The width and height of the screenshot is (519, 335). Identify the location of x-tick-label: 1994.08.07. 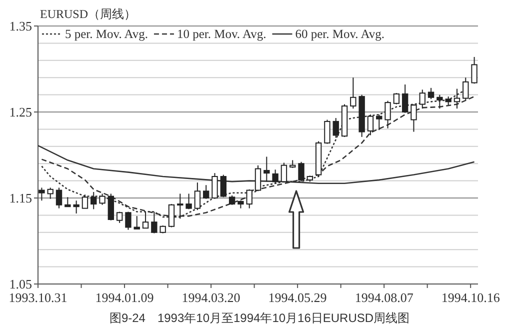
(384, 297).